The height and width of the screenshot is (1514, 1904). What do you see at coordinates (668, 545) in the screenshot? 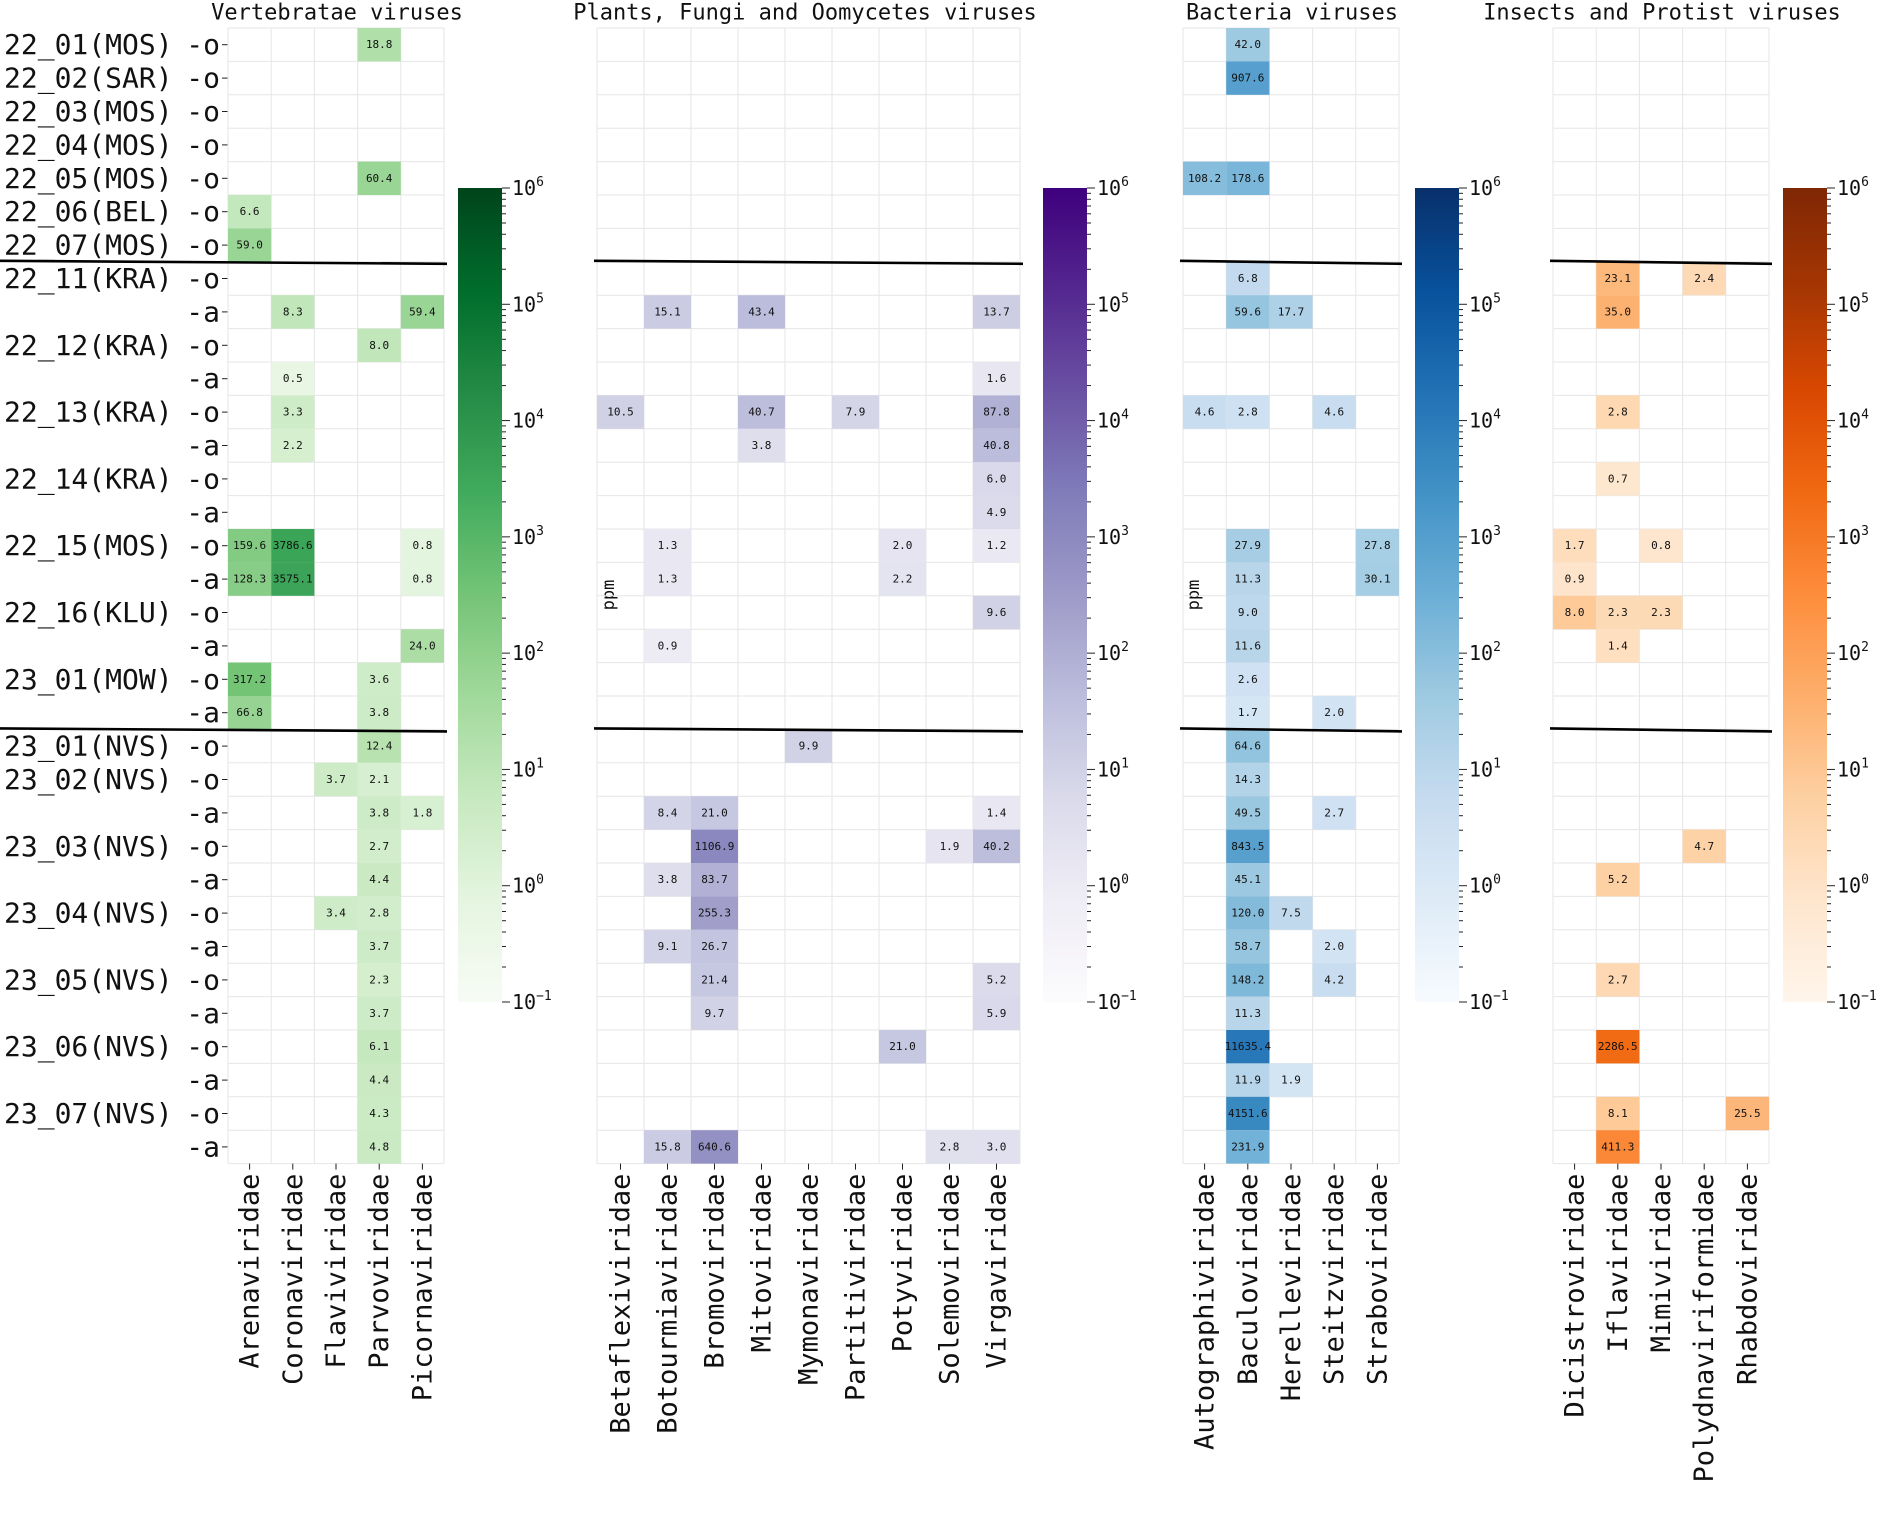
I see `cell-value-label: 1.3` at bounding box center [668, 545].